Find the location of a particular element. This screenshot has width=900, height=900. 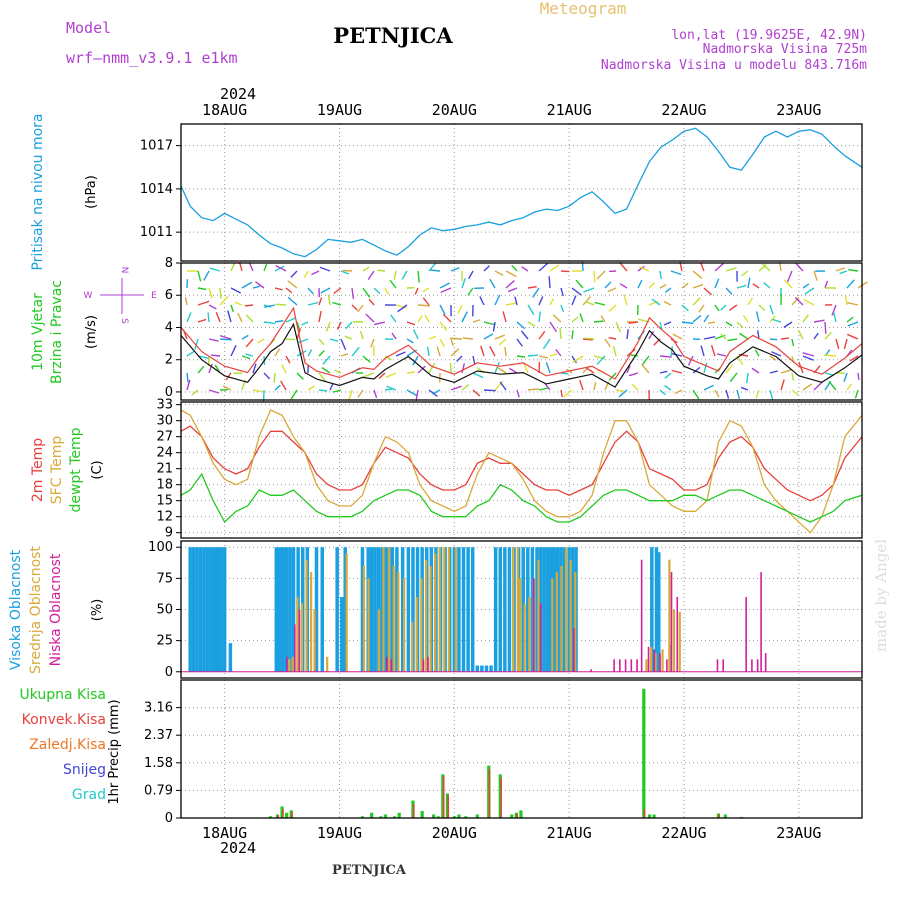

y-tick-label: 8 is located at coordinates (169, 263).